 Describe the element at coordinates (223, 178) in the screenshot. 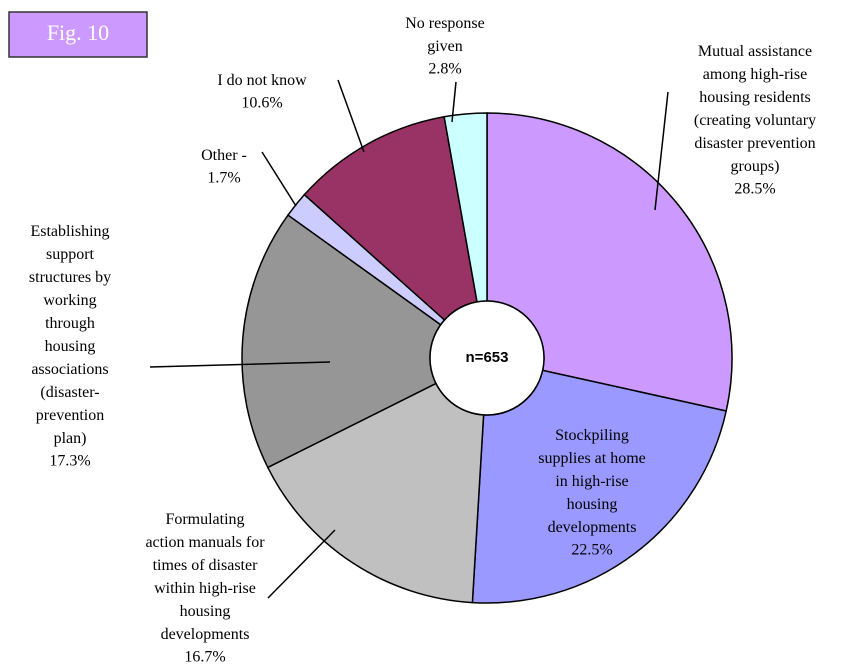

I see `value-label: 1.7%` at that location.